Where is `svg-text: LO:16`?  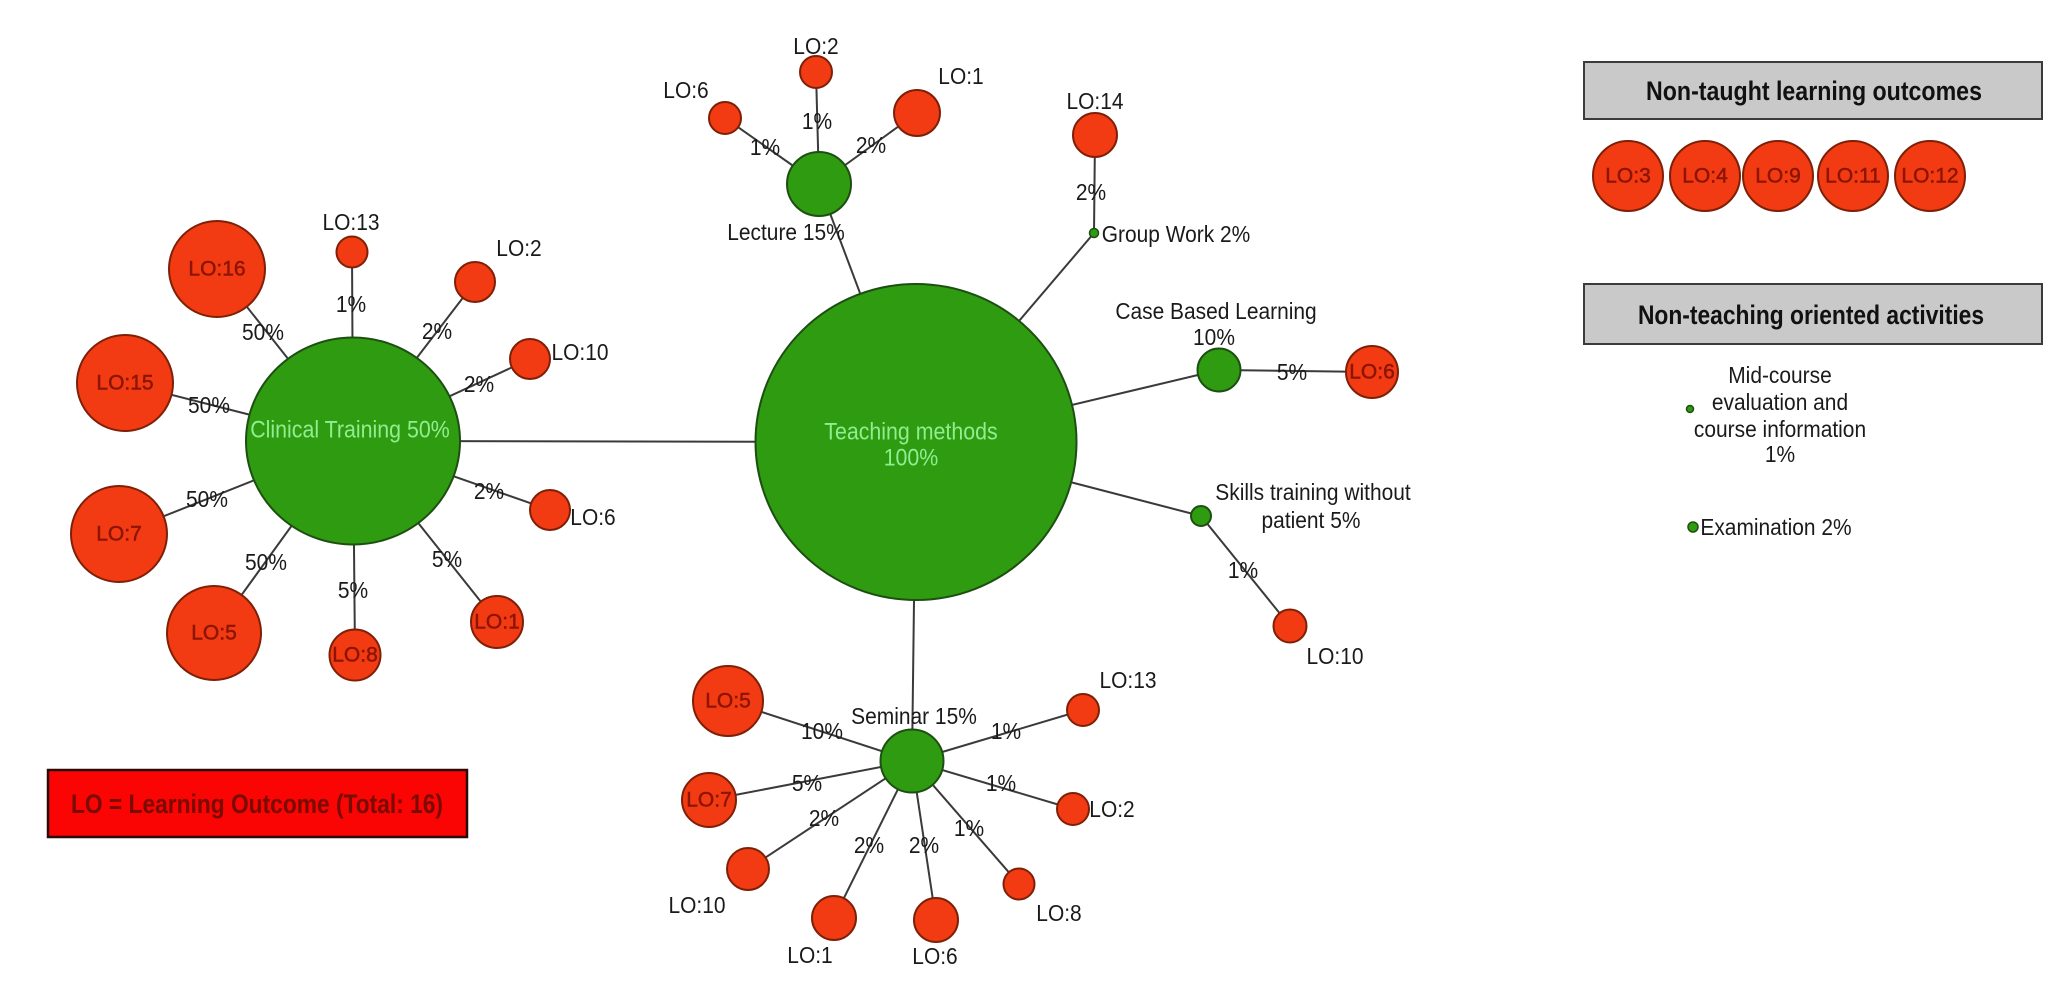
svg-text: LO:16 is located at coordinates (216, 269).